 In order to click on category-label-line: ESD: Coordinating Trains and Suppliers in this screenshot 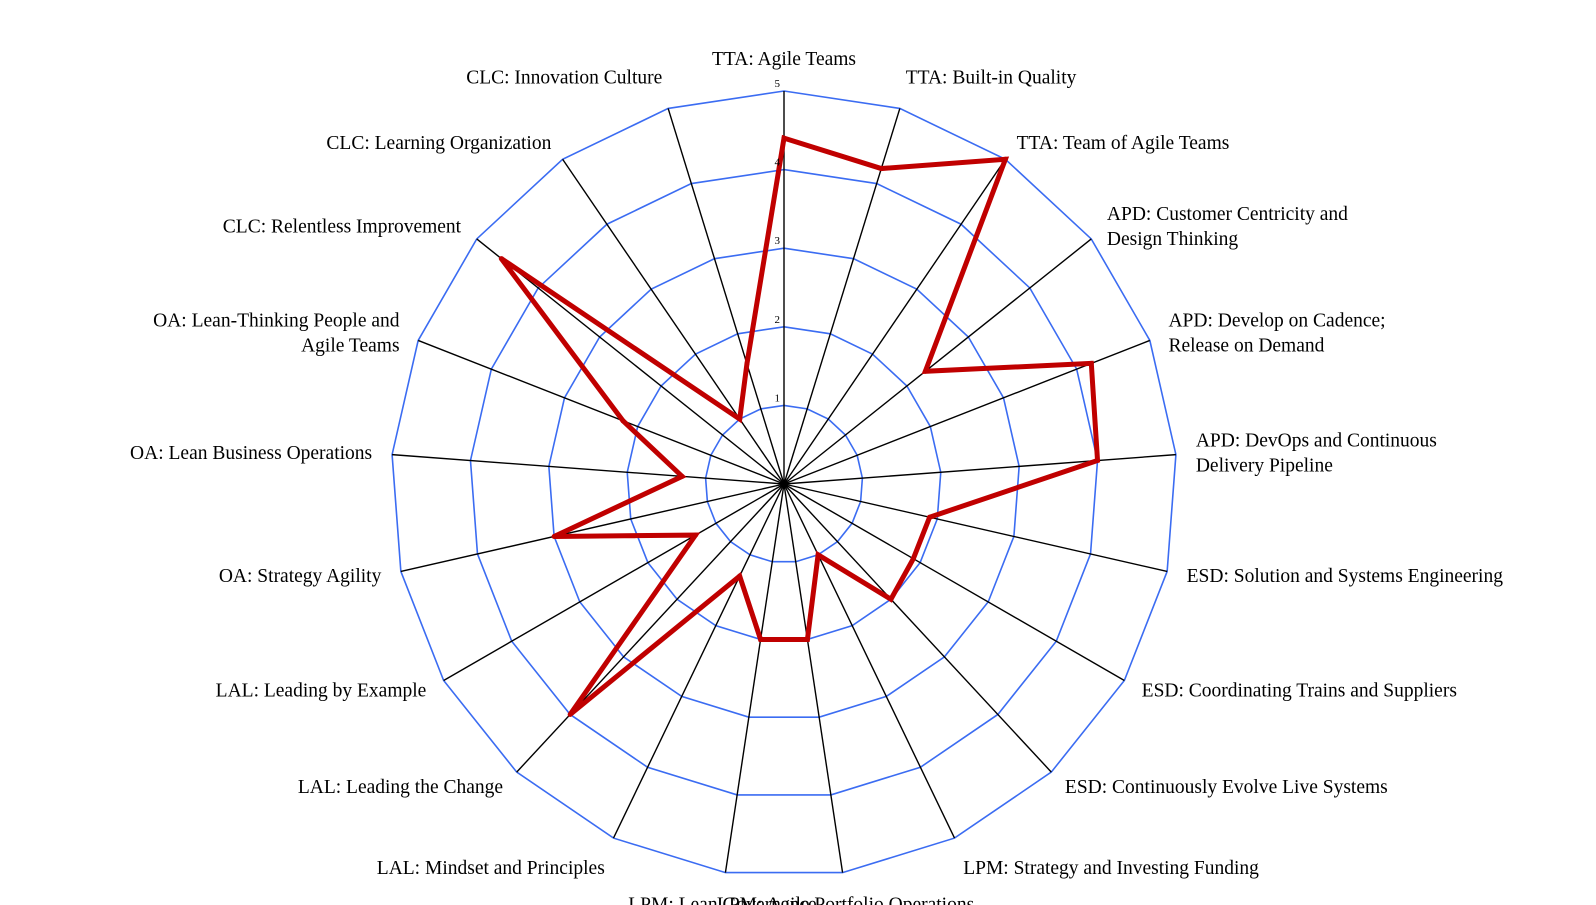, I will do `click(1299, 691)`.